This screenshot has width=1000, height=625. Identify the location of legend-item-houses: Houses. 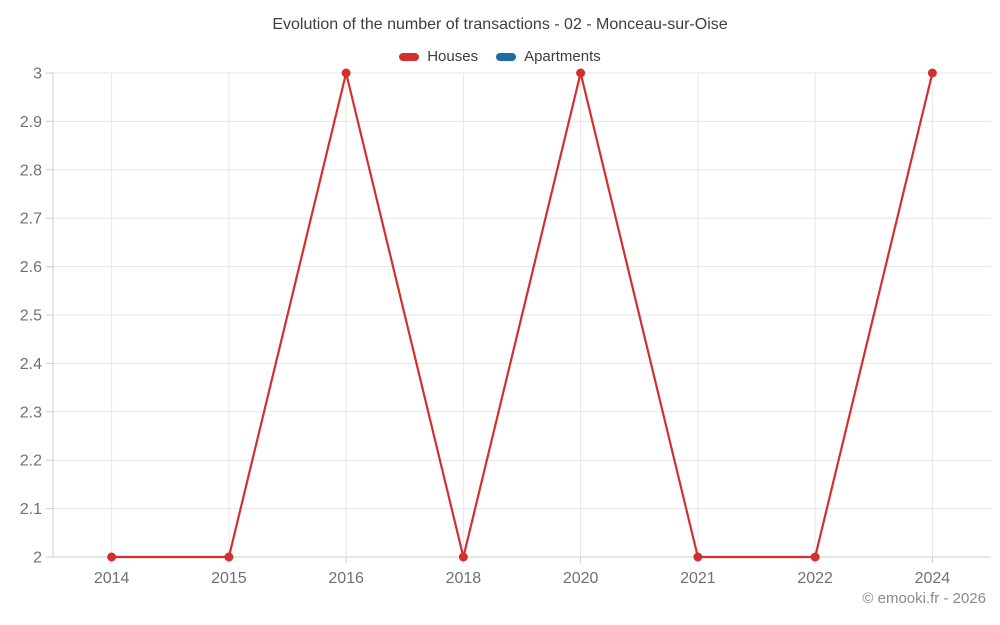
(438, 56).